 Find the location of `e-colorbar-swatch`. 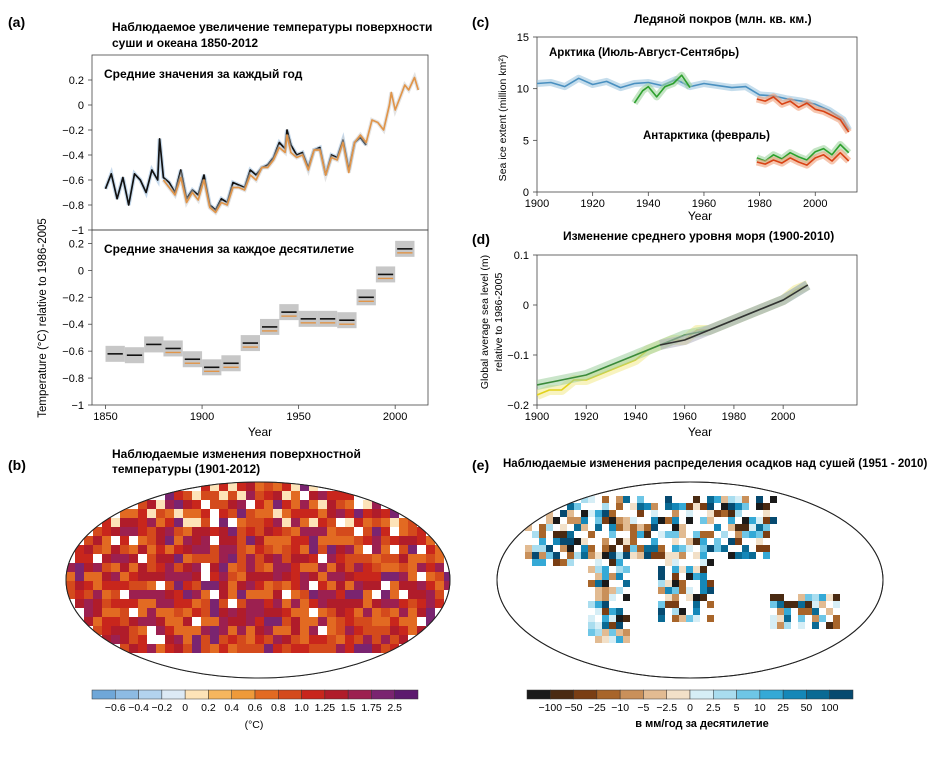

e-colorbar-swatch is located at coordinates (748, 694).